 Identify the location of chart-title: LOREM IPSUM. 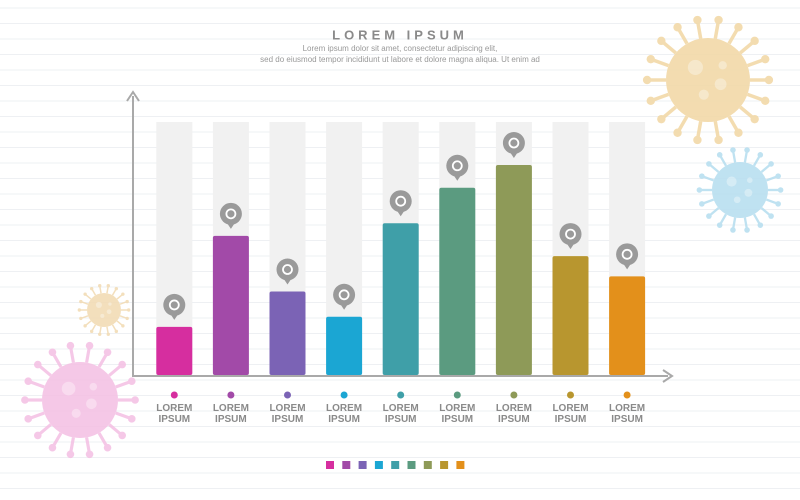
(400, 34).